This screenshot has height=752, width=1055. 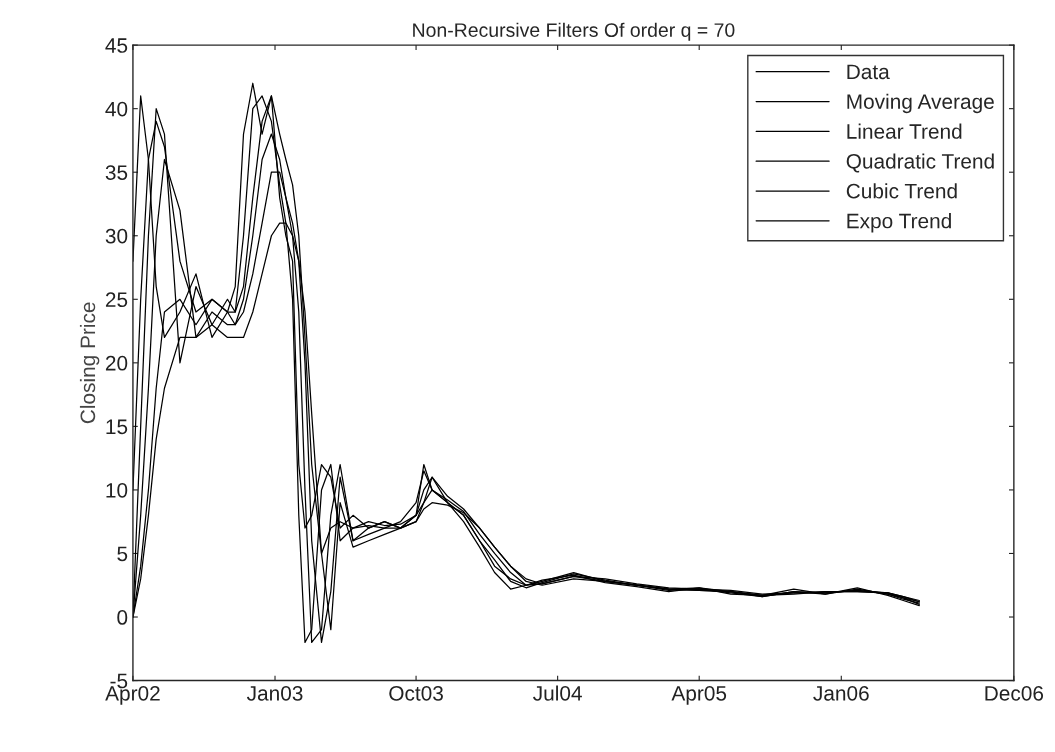 What do you see at coordinates (1014, 693) in the screenshot?
I see `x-tick-label: Dec06` at bounding box center [1014, 693].